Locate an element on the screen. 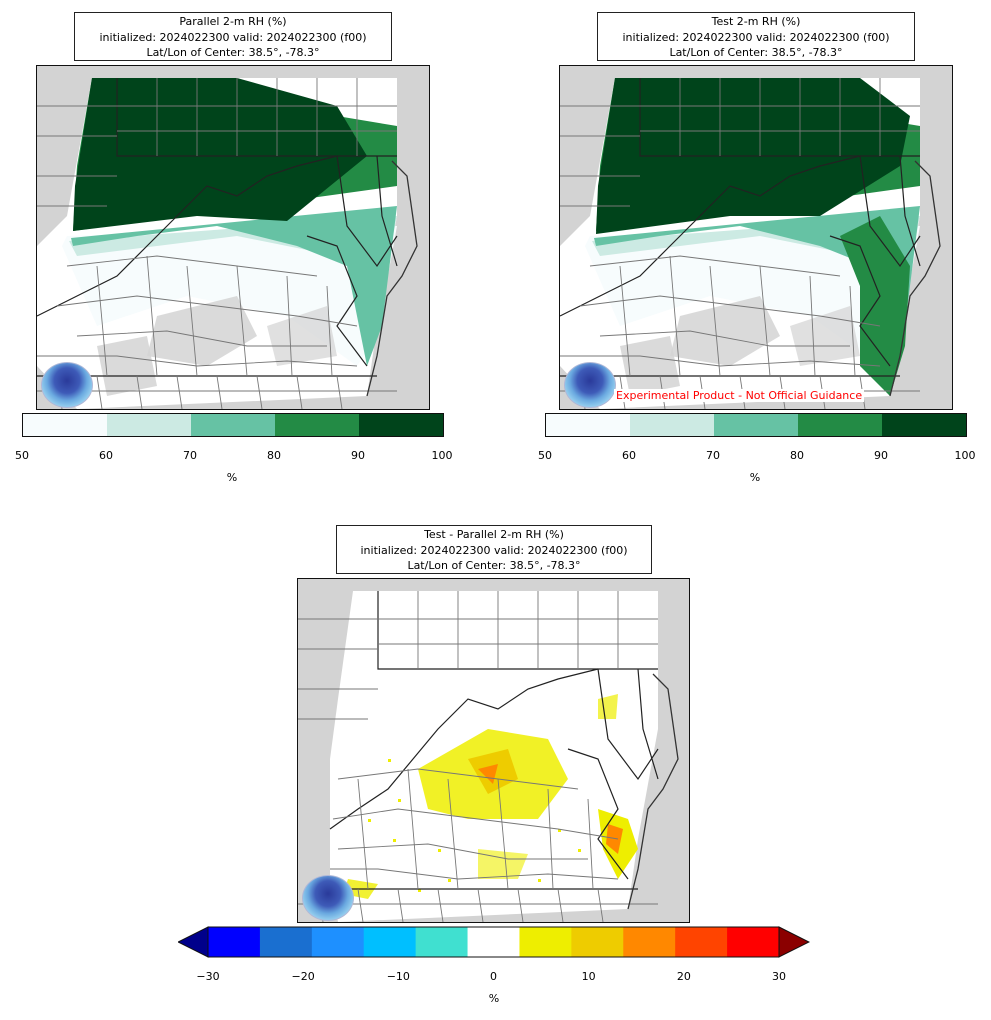 Image resolution: width=991 pixels, height=1020 pixels. cbar-right-tick: 50 is located at coordinates (545, 455).